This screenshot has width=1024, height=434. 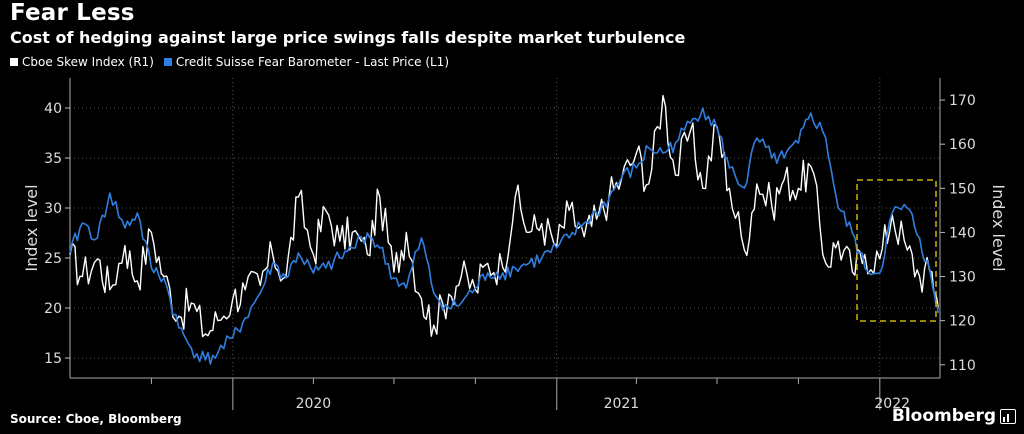 I want to click on right-axis-title: Index level, so click(x=998, y=227).